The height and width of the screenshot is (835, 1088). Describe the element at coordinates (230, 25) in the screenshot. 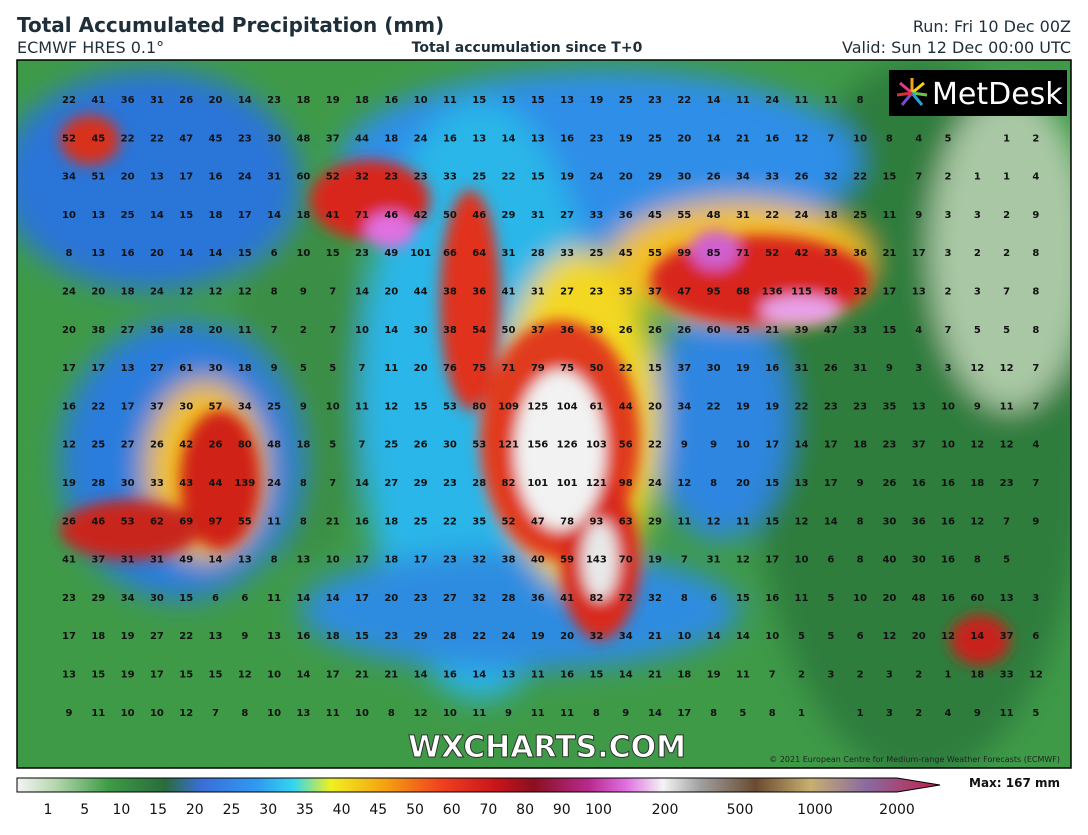

I see `title: Total Accumulated Precipitation (mm)` at that location.